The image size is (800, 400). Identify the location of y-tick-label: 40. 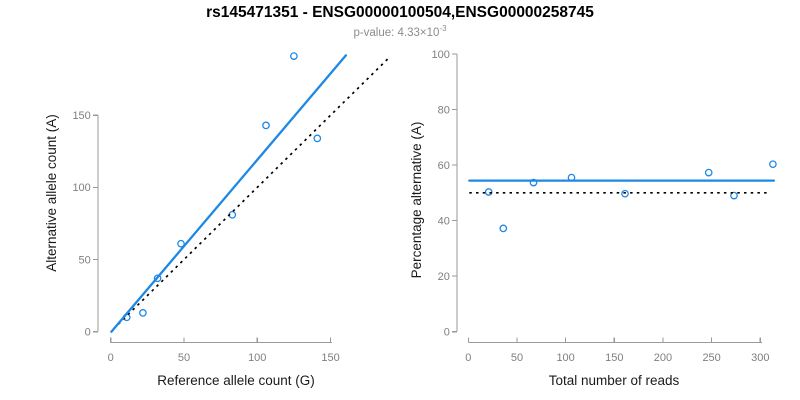
(444, 221).